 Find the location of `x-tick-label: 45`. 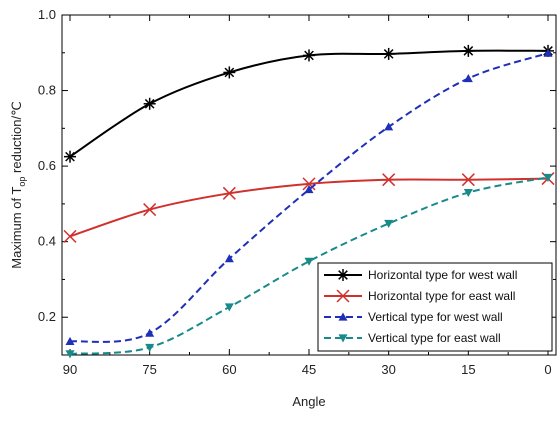

x-tick-label: 45 is located at coordinates (309, 369).